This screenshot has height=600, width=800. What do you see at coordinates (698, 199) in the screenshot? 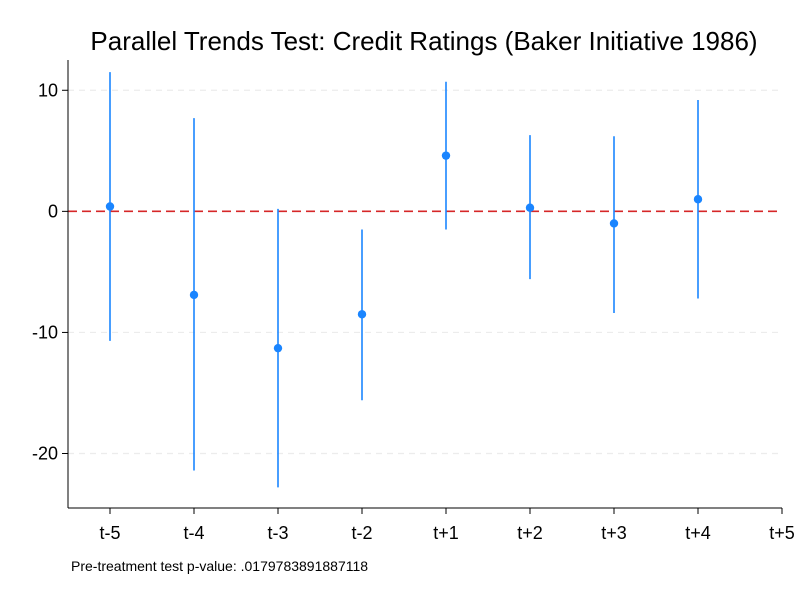
I see `point-estimate-t+4` at bounding box center [698, 199].